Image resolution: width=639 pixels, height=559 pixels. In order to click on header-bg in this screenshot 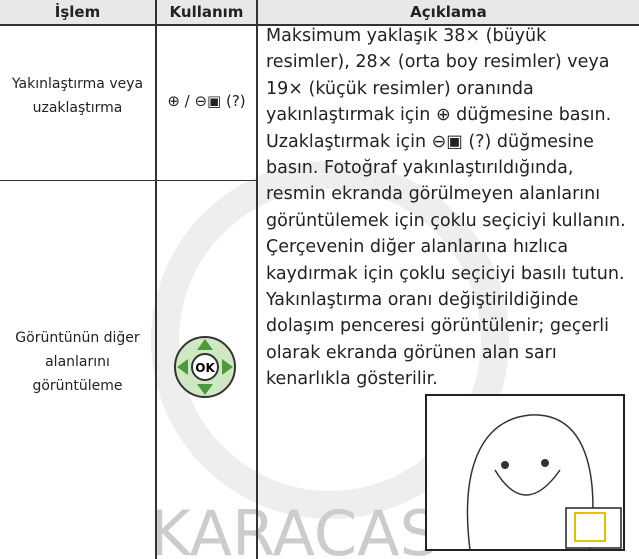, I will do `click(319, 12)`.